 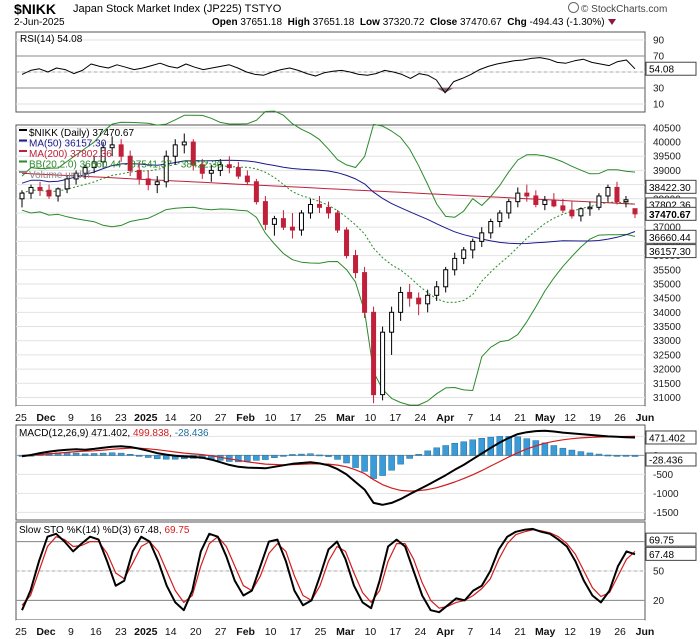 I want to click on y-tick-label: 35000, so click(x=667, y=284).